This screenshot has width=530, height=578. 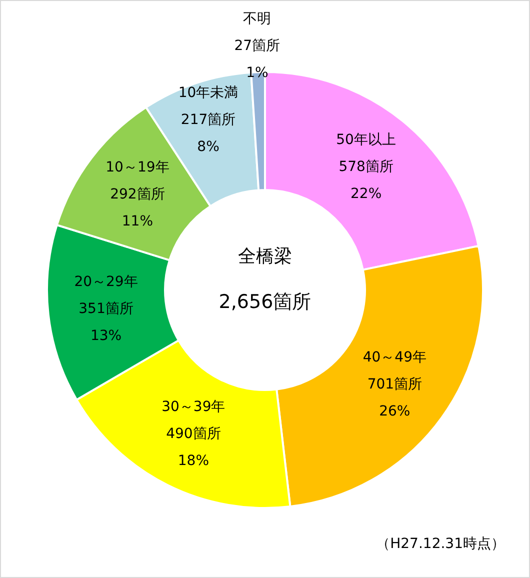 I want to click on data-label: 701箇所 26%, so click(x=394, y=398).